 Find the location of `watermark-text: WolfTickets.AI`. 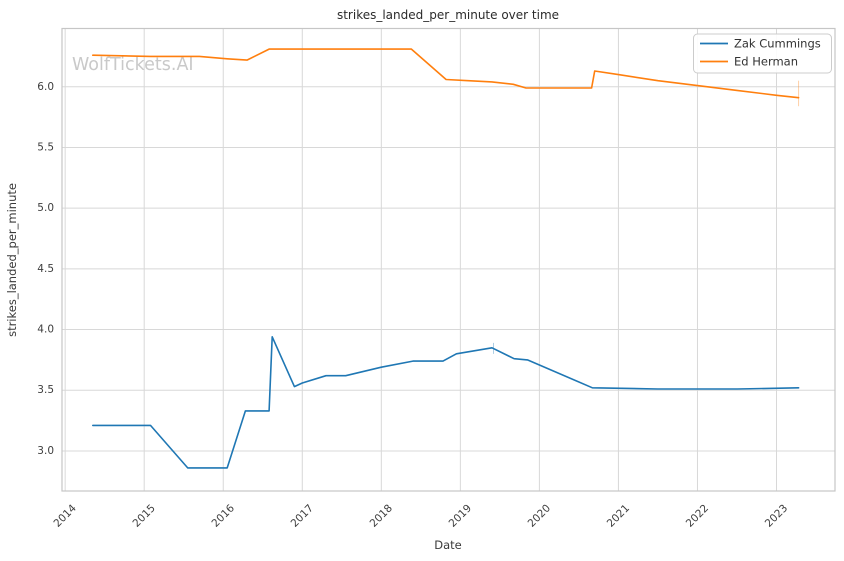

watermark-text: WolfTickets.AI is located at coordinates (133, 65).